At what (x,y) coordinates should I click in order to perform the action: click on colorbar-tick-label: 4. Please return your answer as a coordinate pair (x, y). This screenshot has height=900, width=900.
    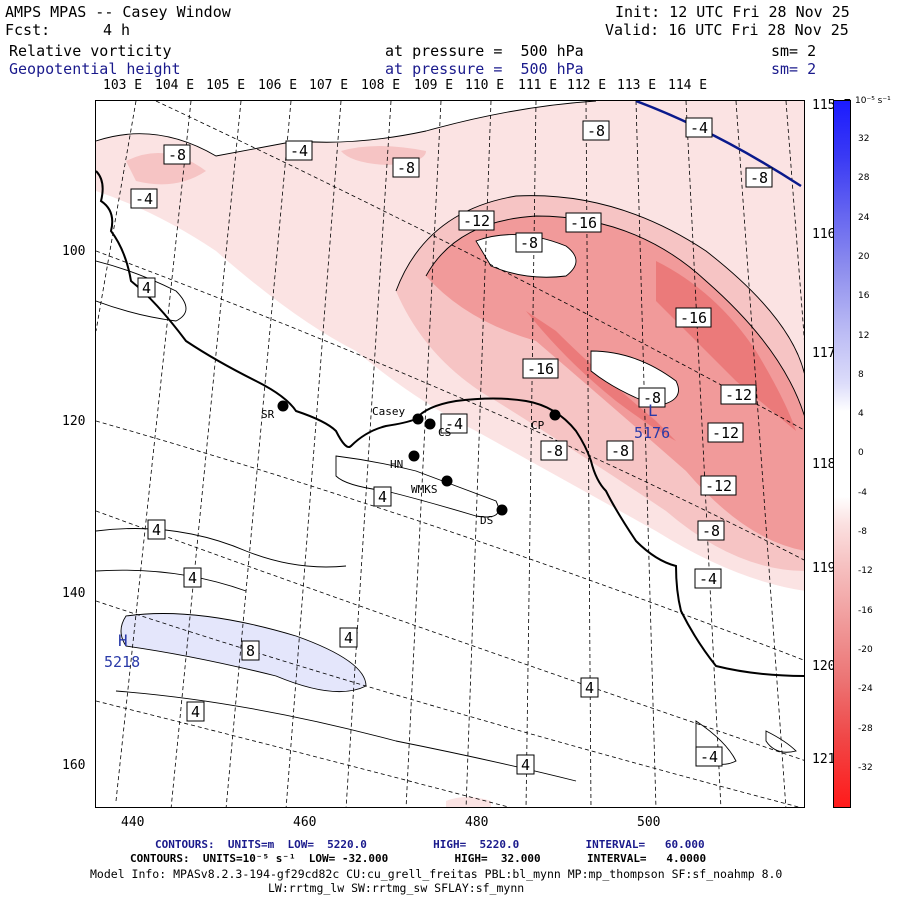
    Looking at the image, I should click on (861, 414).